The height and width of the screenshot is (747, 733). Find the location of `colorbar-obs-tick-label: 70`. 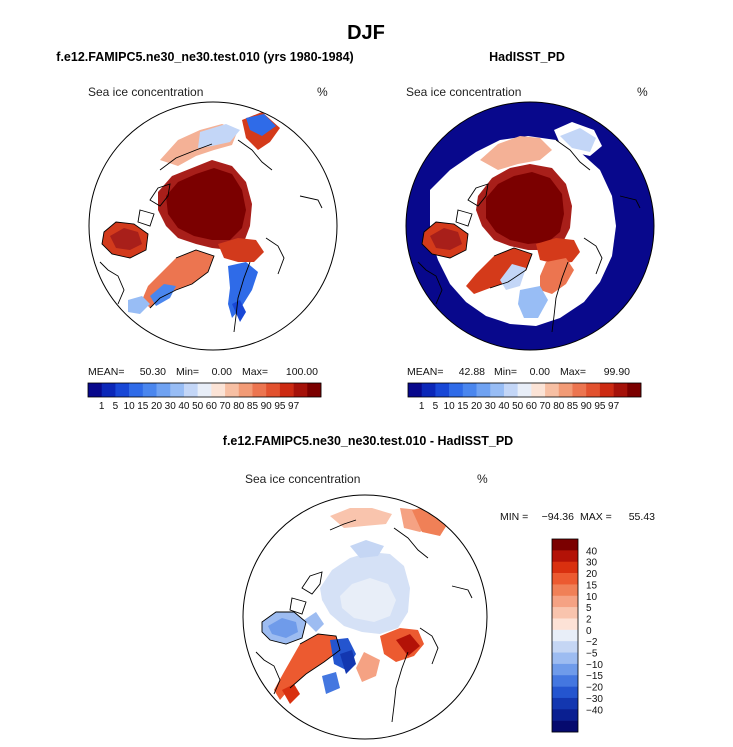

colorbar-obs-tick-label: 70 is located at coordinates (545, 406).